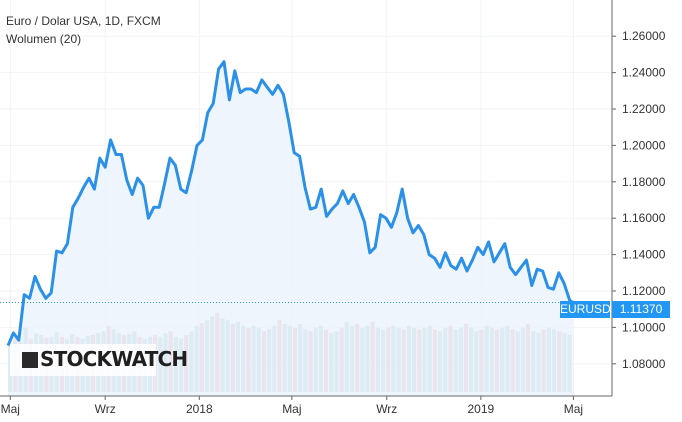  Describe the element at coordinates (44, 39) in the screenshot. I see `indicator-title: Wolumen (20)` at that location.